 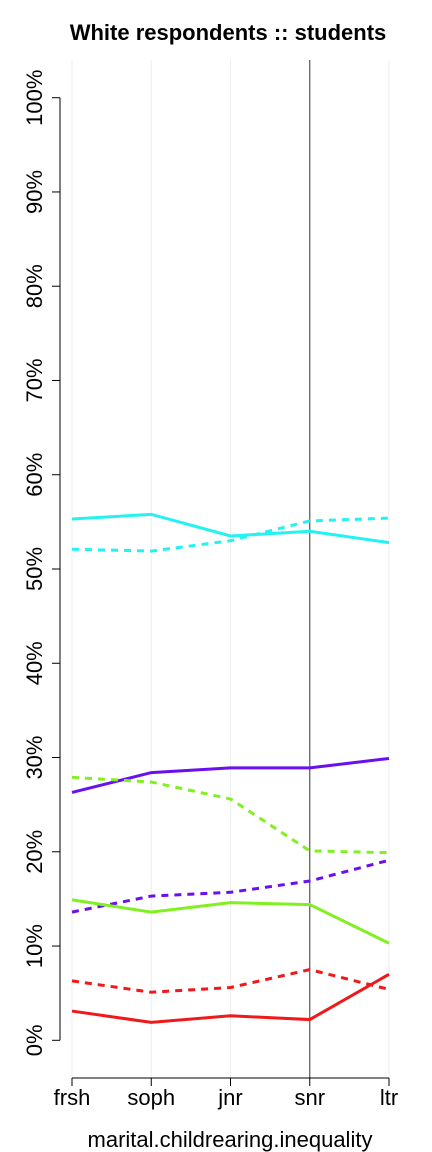 What do you see at coordinates (309, 1097) in the screenshot?
I see `x-tick-label: snr` at bounding box center [309, 1097].